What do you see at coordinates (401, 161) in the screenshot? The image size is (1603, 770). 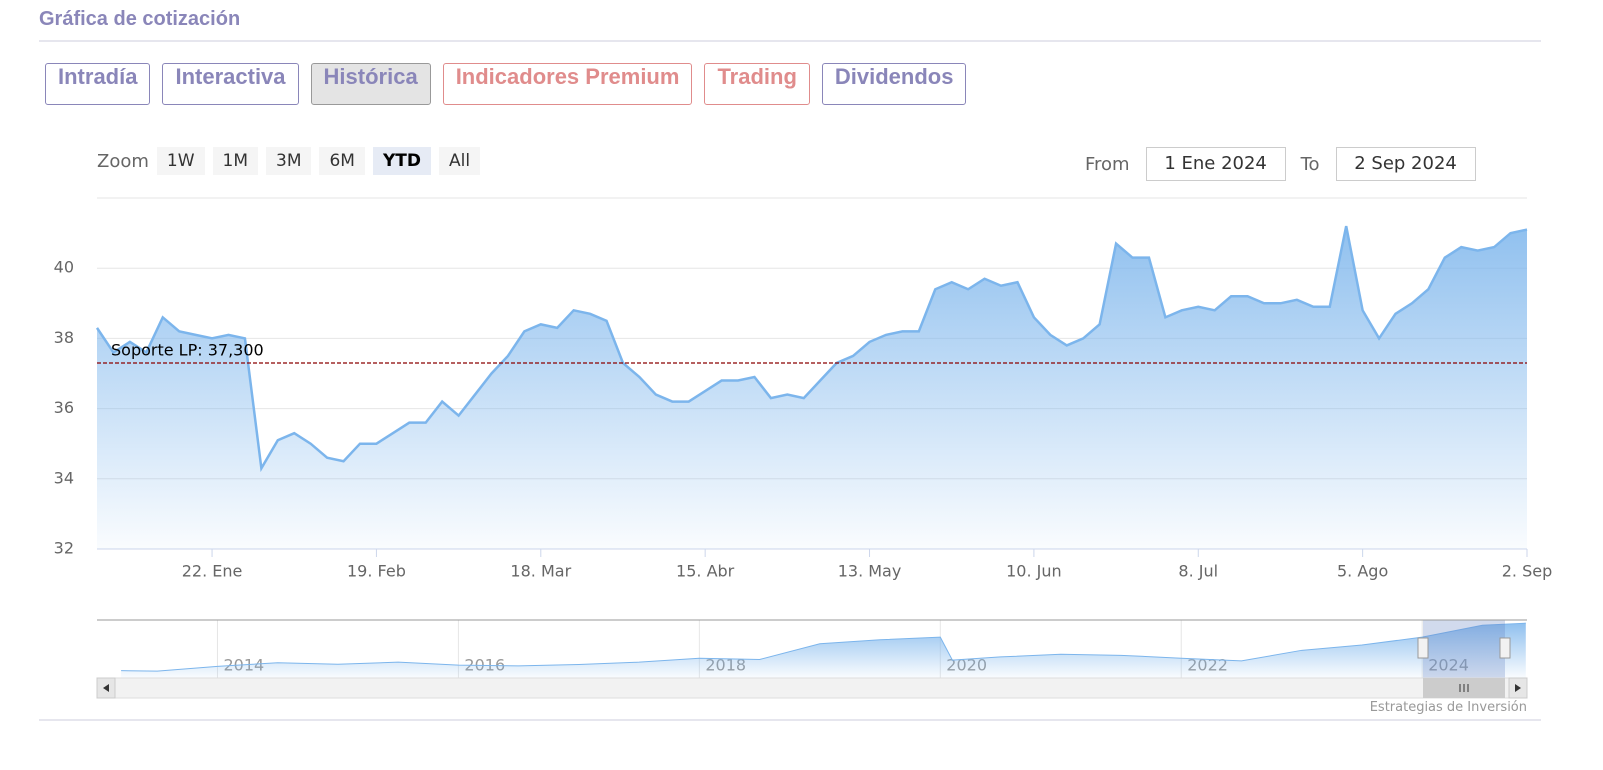 I see `zoom-button: YTD` at bounding box center [401, 161].